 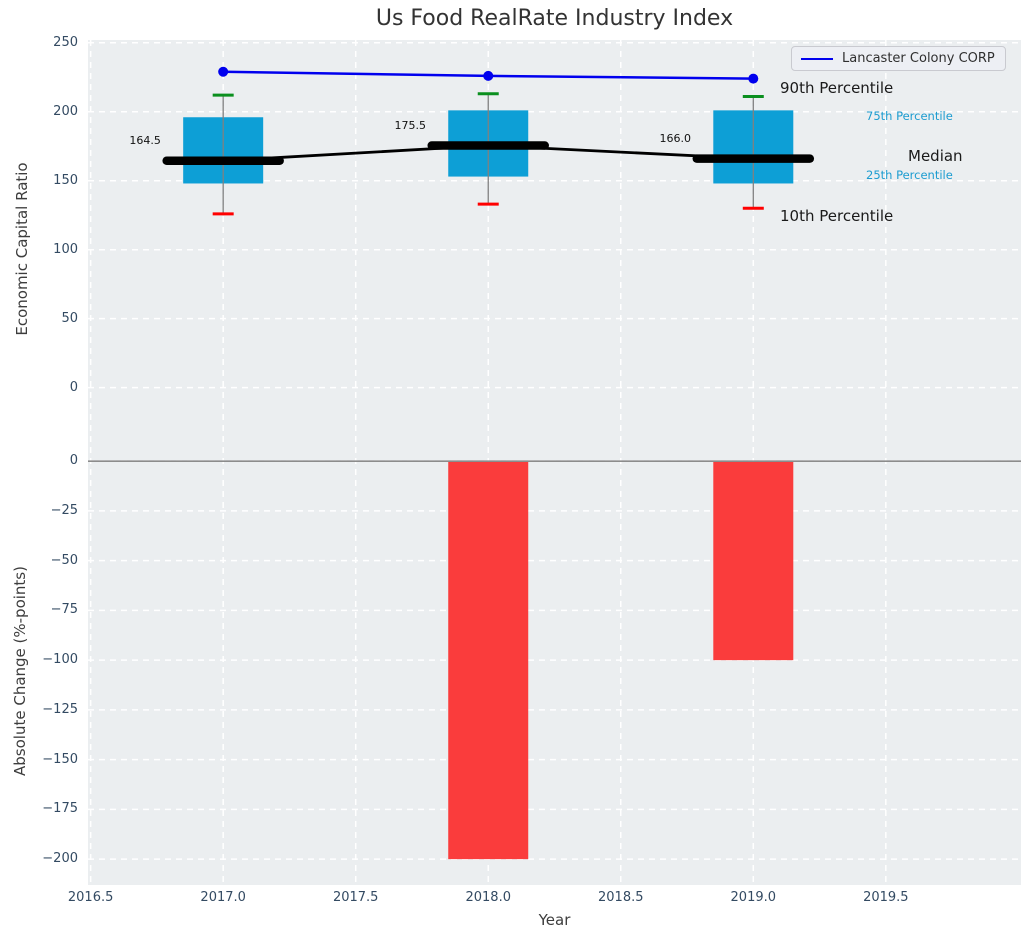 I want to click on x-tick-label: 2018.5, so click(x=621, y=897).